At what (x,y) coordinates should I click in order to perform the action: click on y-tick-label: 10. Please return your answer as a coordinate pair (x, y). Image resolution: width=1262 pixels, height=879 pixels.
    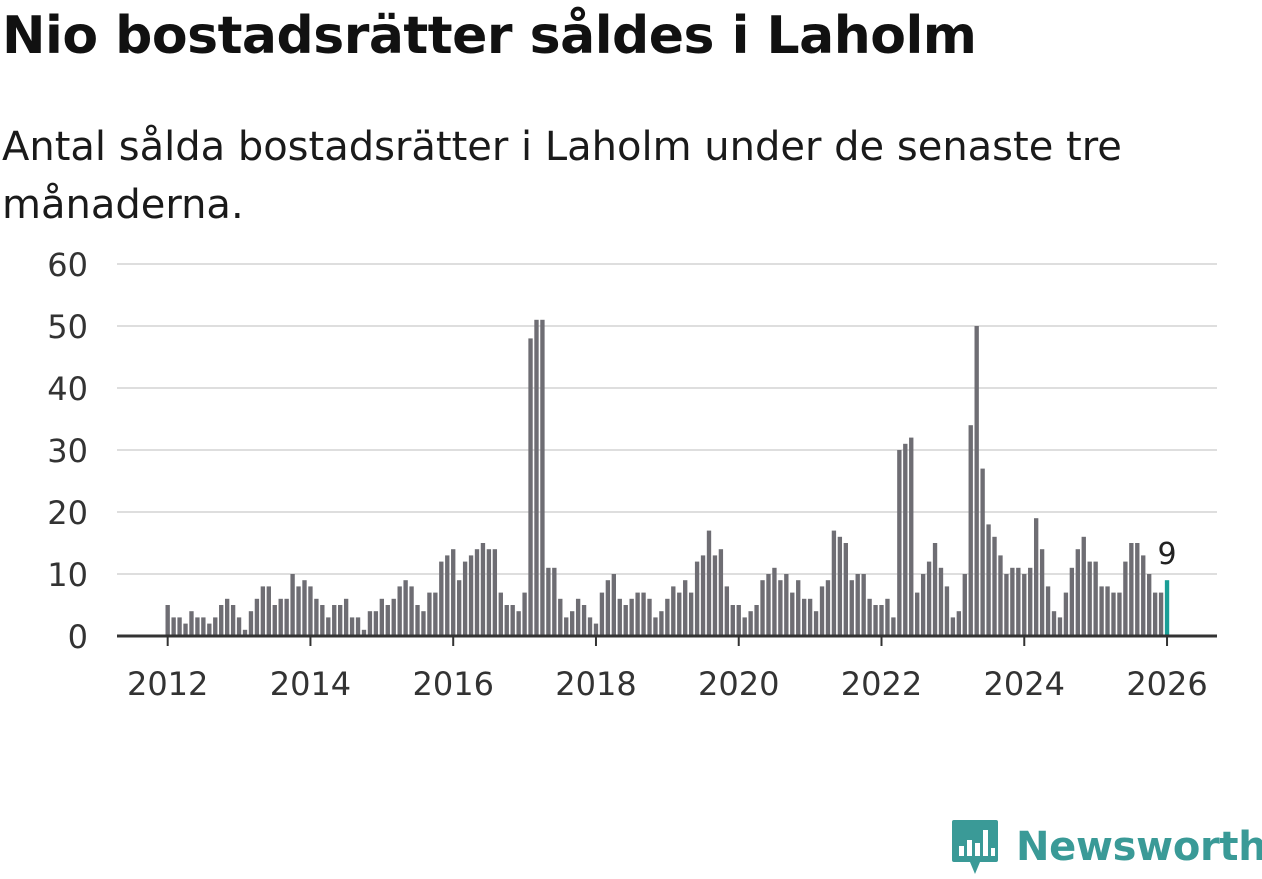
    Looking at the image, I should click on (67, 575).